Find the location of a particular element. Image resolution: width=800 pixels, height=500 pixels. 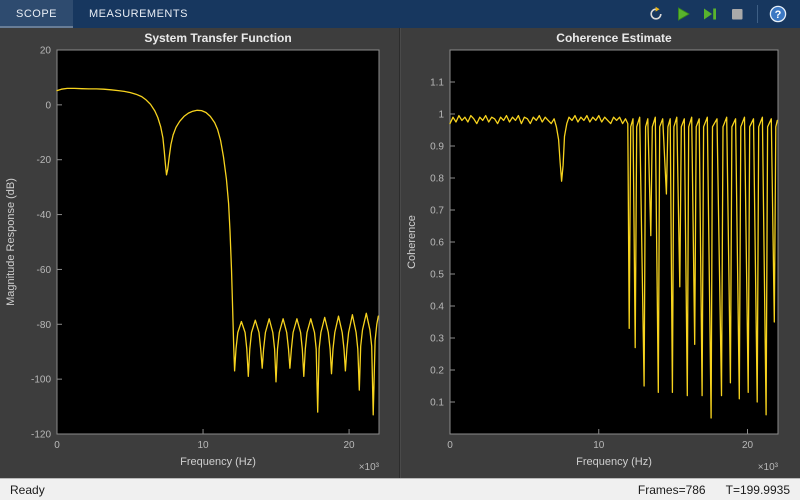

status-bar: Ready Frames=786 T=199.9935 is located at coordinates (400, 489).